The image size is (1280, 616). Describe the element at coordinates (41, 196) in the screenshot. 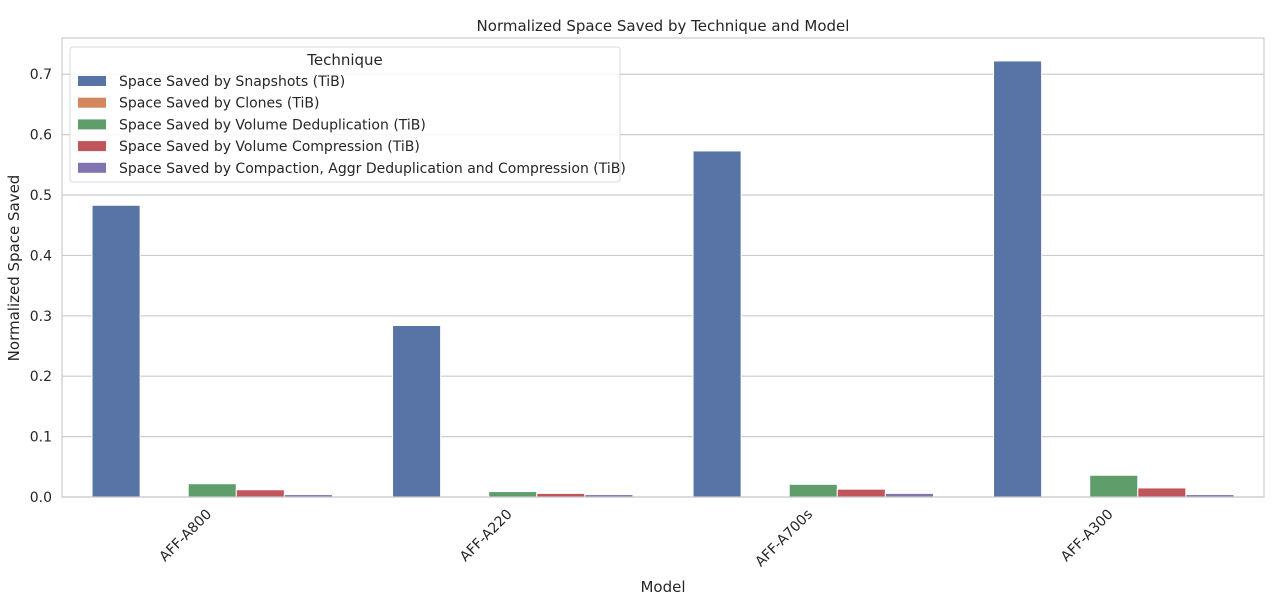

I see `y-tick-label: 0.5` at that location.